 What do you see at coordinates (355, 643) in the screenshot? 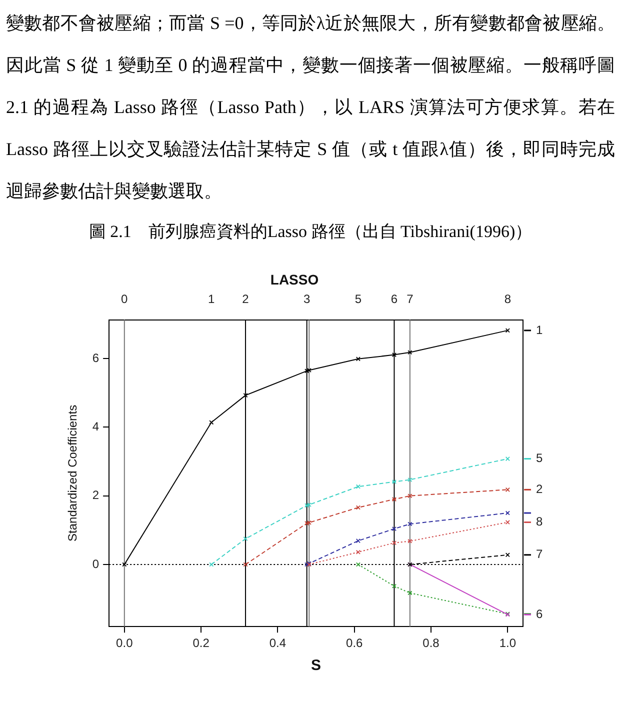
I see `x-tick-label: 0.6` at bounding box center [355, 643].